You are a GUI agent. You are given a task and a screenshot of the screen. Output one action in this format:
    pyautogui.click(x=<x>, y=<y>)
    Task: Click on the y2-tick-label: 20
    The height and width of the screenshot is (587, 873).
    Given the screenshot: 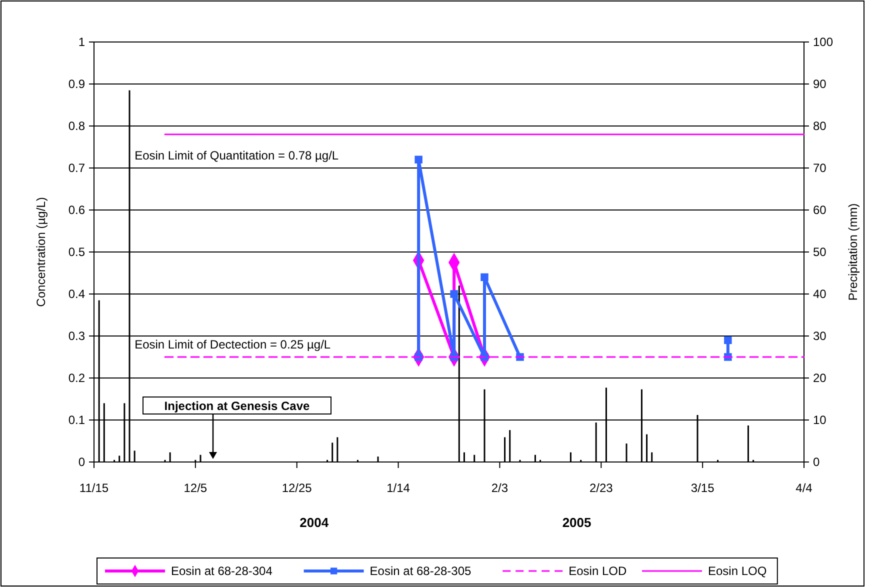 What is the action you would take?
    pyautogui.click(x=820, y=378)
    